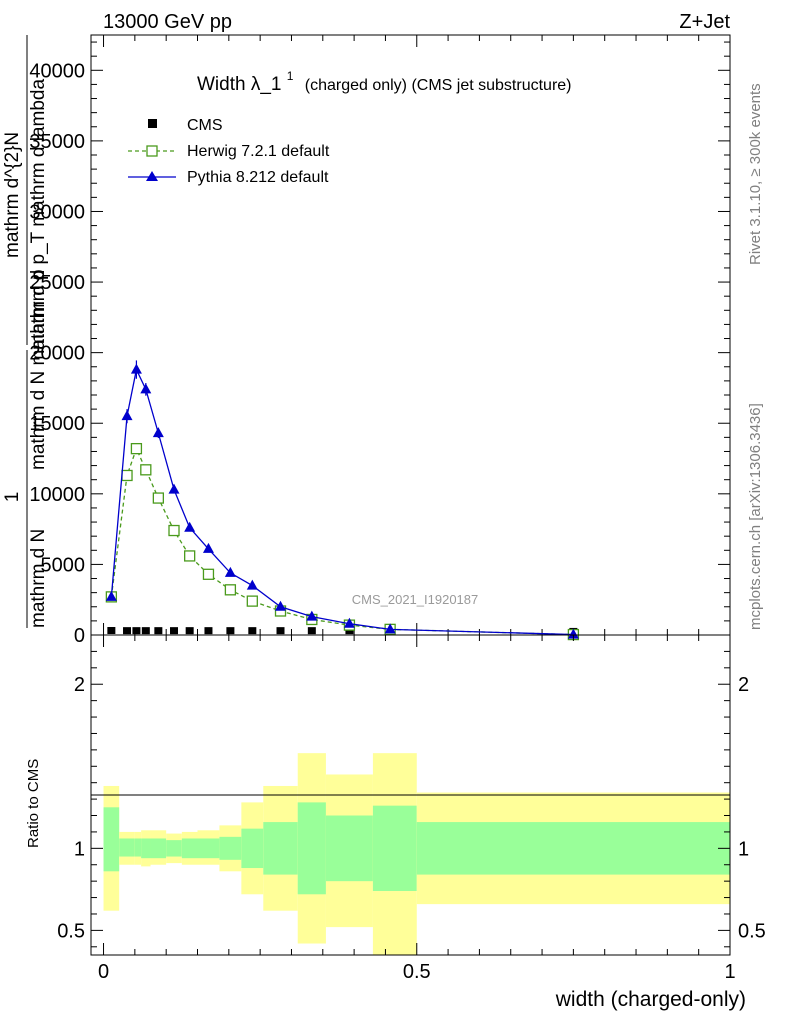 Image resolution: width=786 pixels, height=1024 pixels. What do you see at coordinates (12, 497) in the screenshot?
I see `y-label-numerator: 1` at bounding box center [12, 497].